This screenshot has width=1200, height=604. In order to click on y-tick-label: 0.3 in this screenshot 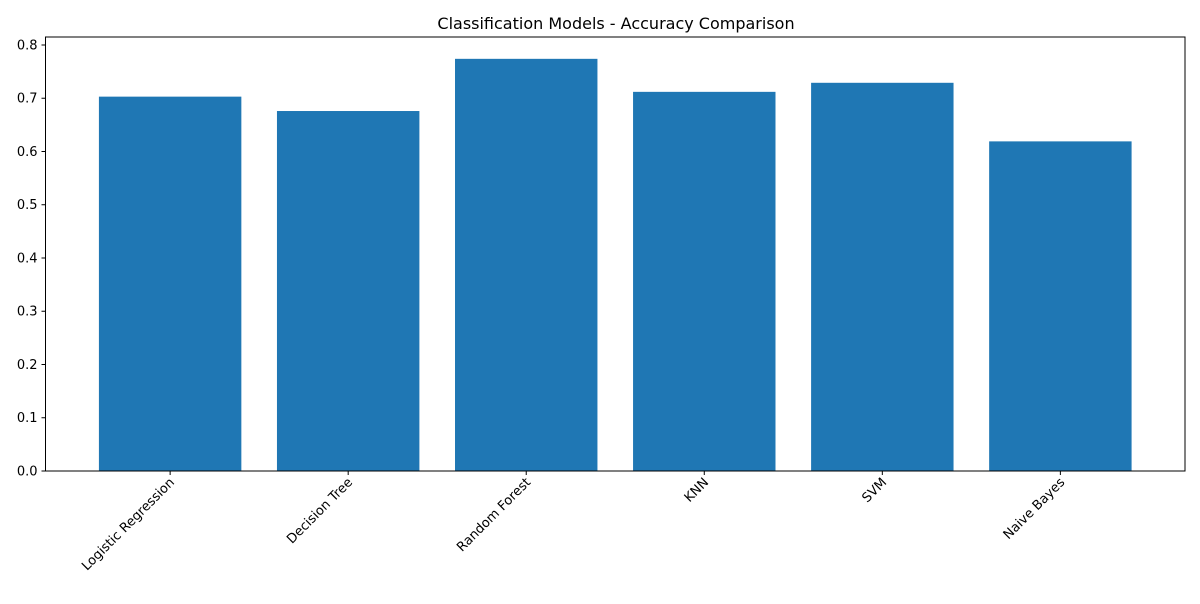, I will do `click(27, 312)`.